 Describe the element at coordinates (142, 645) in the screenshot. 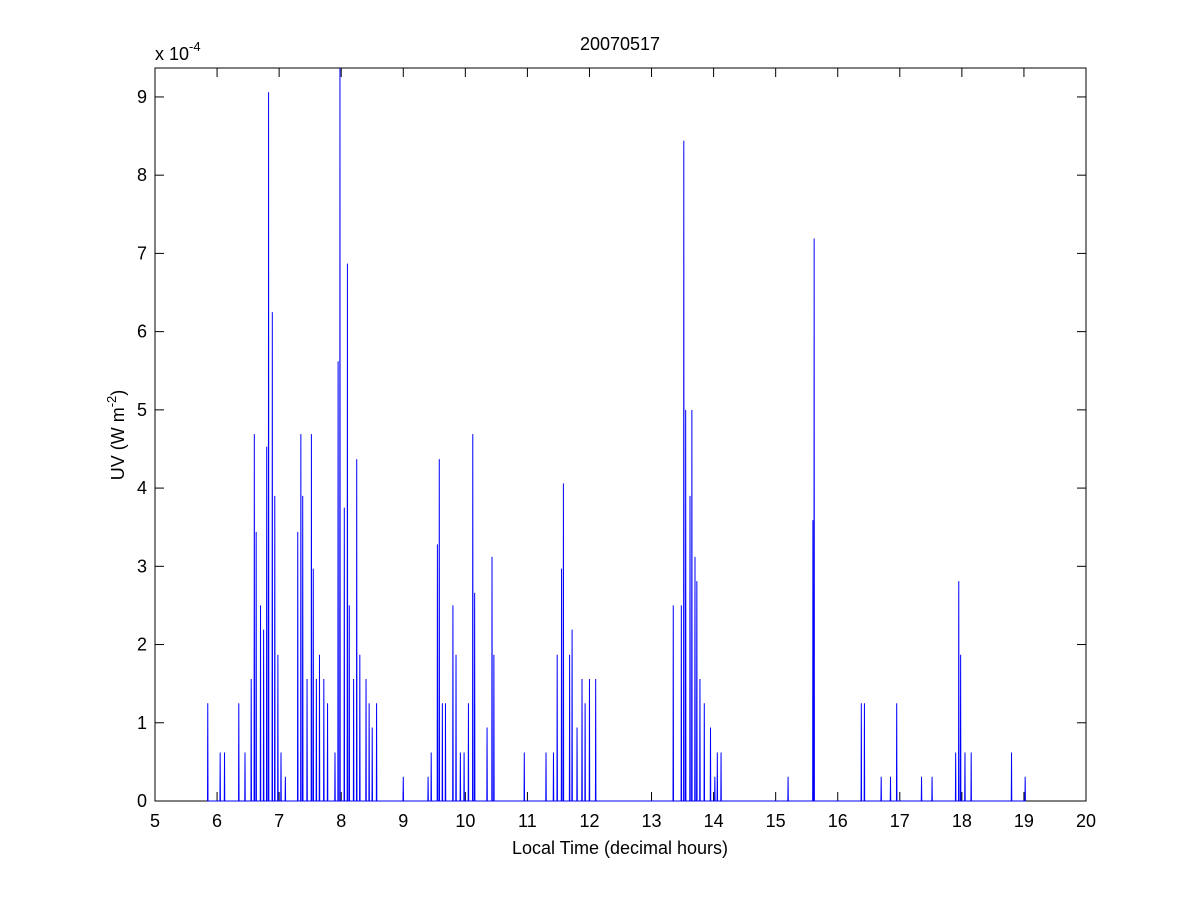

I see `y-tick-label: 2` at that location.